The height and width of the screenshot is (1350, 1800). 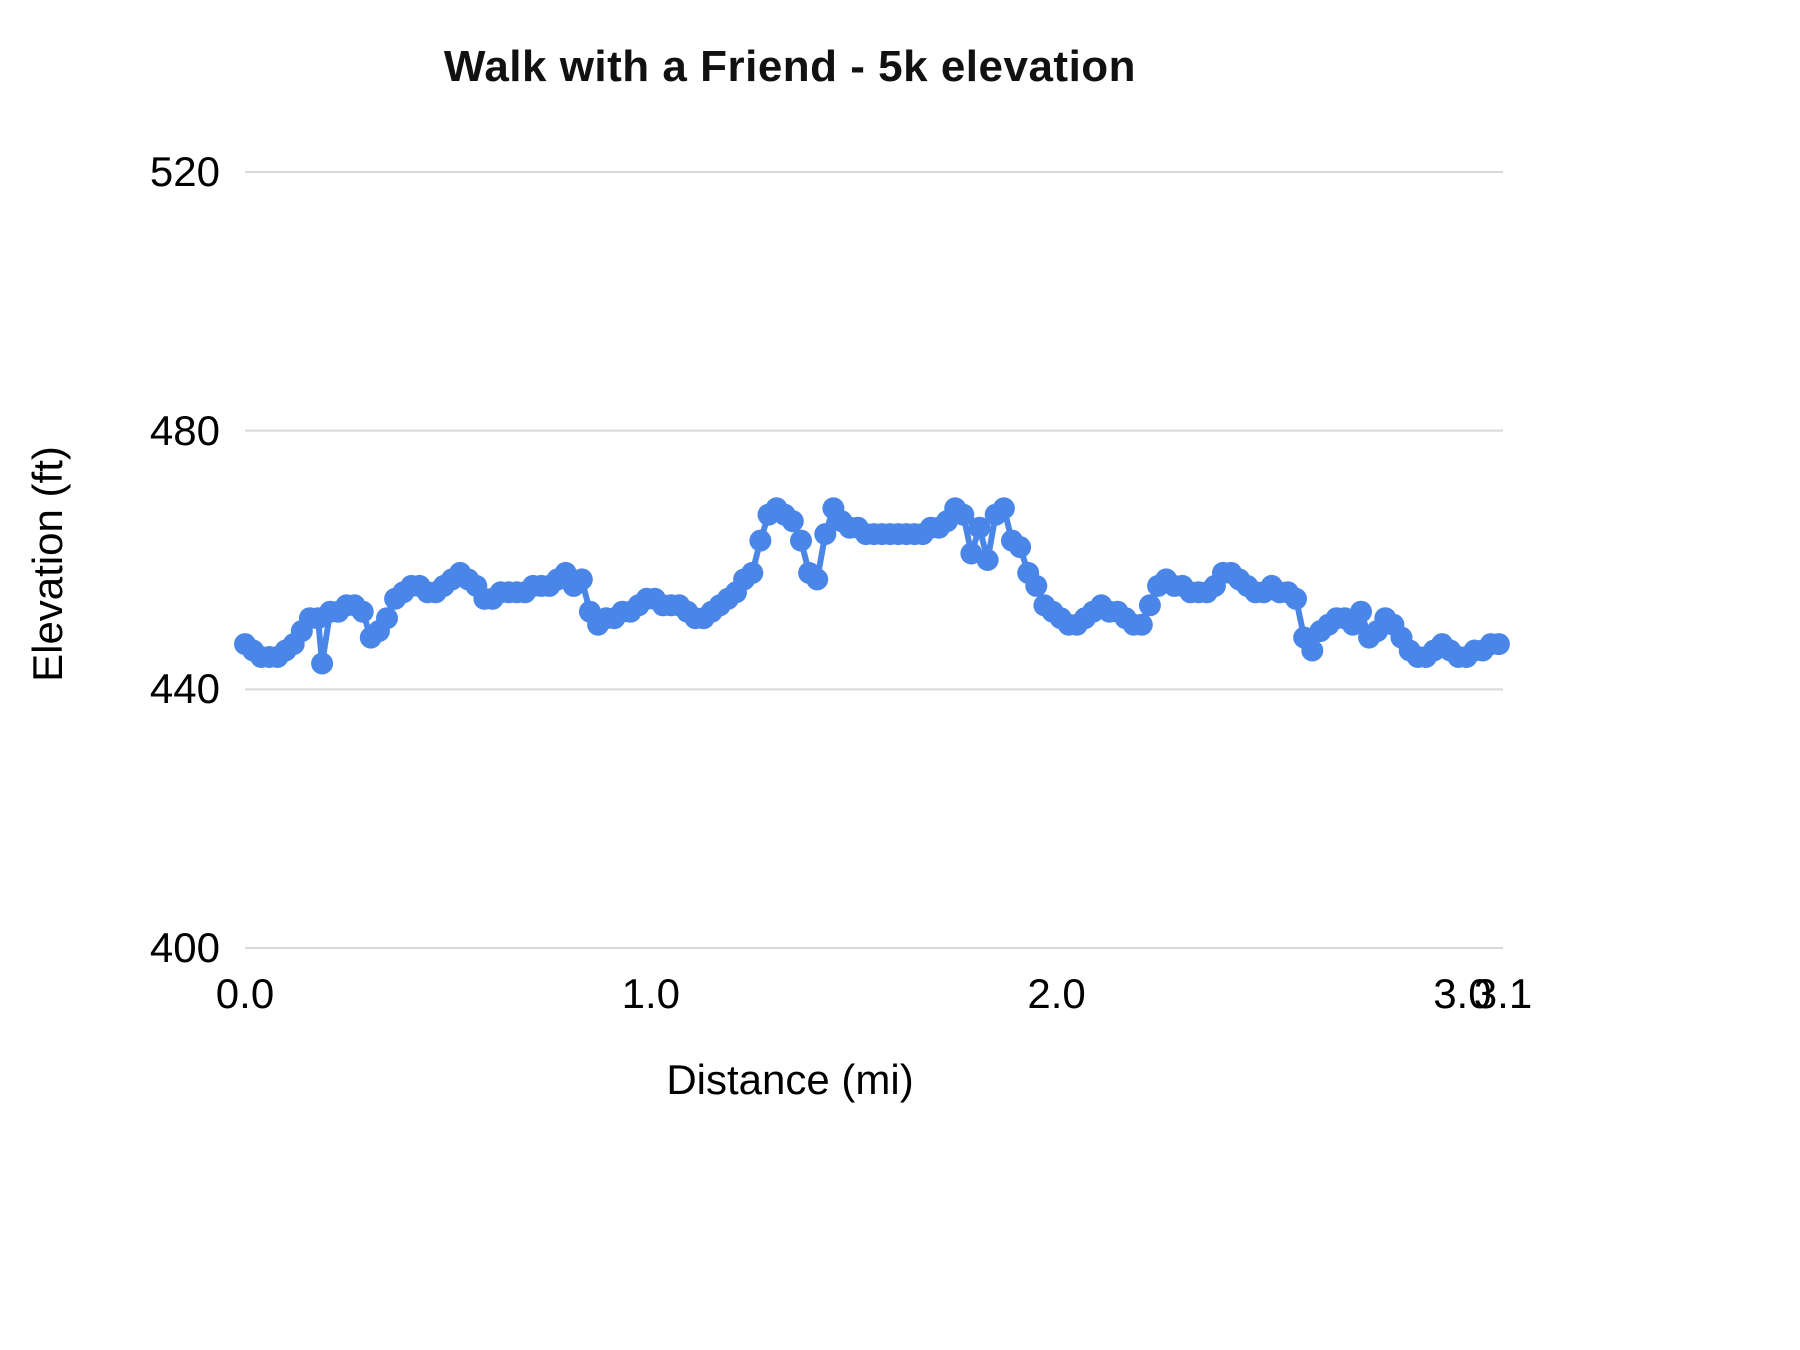 What do you see at coordinates (245, 993) in the screenshot?
I see `x-tick-label: 0.0` at bounding box center [245, 993].